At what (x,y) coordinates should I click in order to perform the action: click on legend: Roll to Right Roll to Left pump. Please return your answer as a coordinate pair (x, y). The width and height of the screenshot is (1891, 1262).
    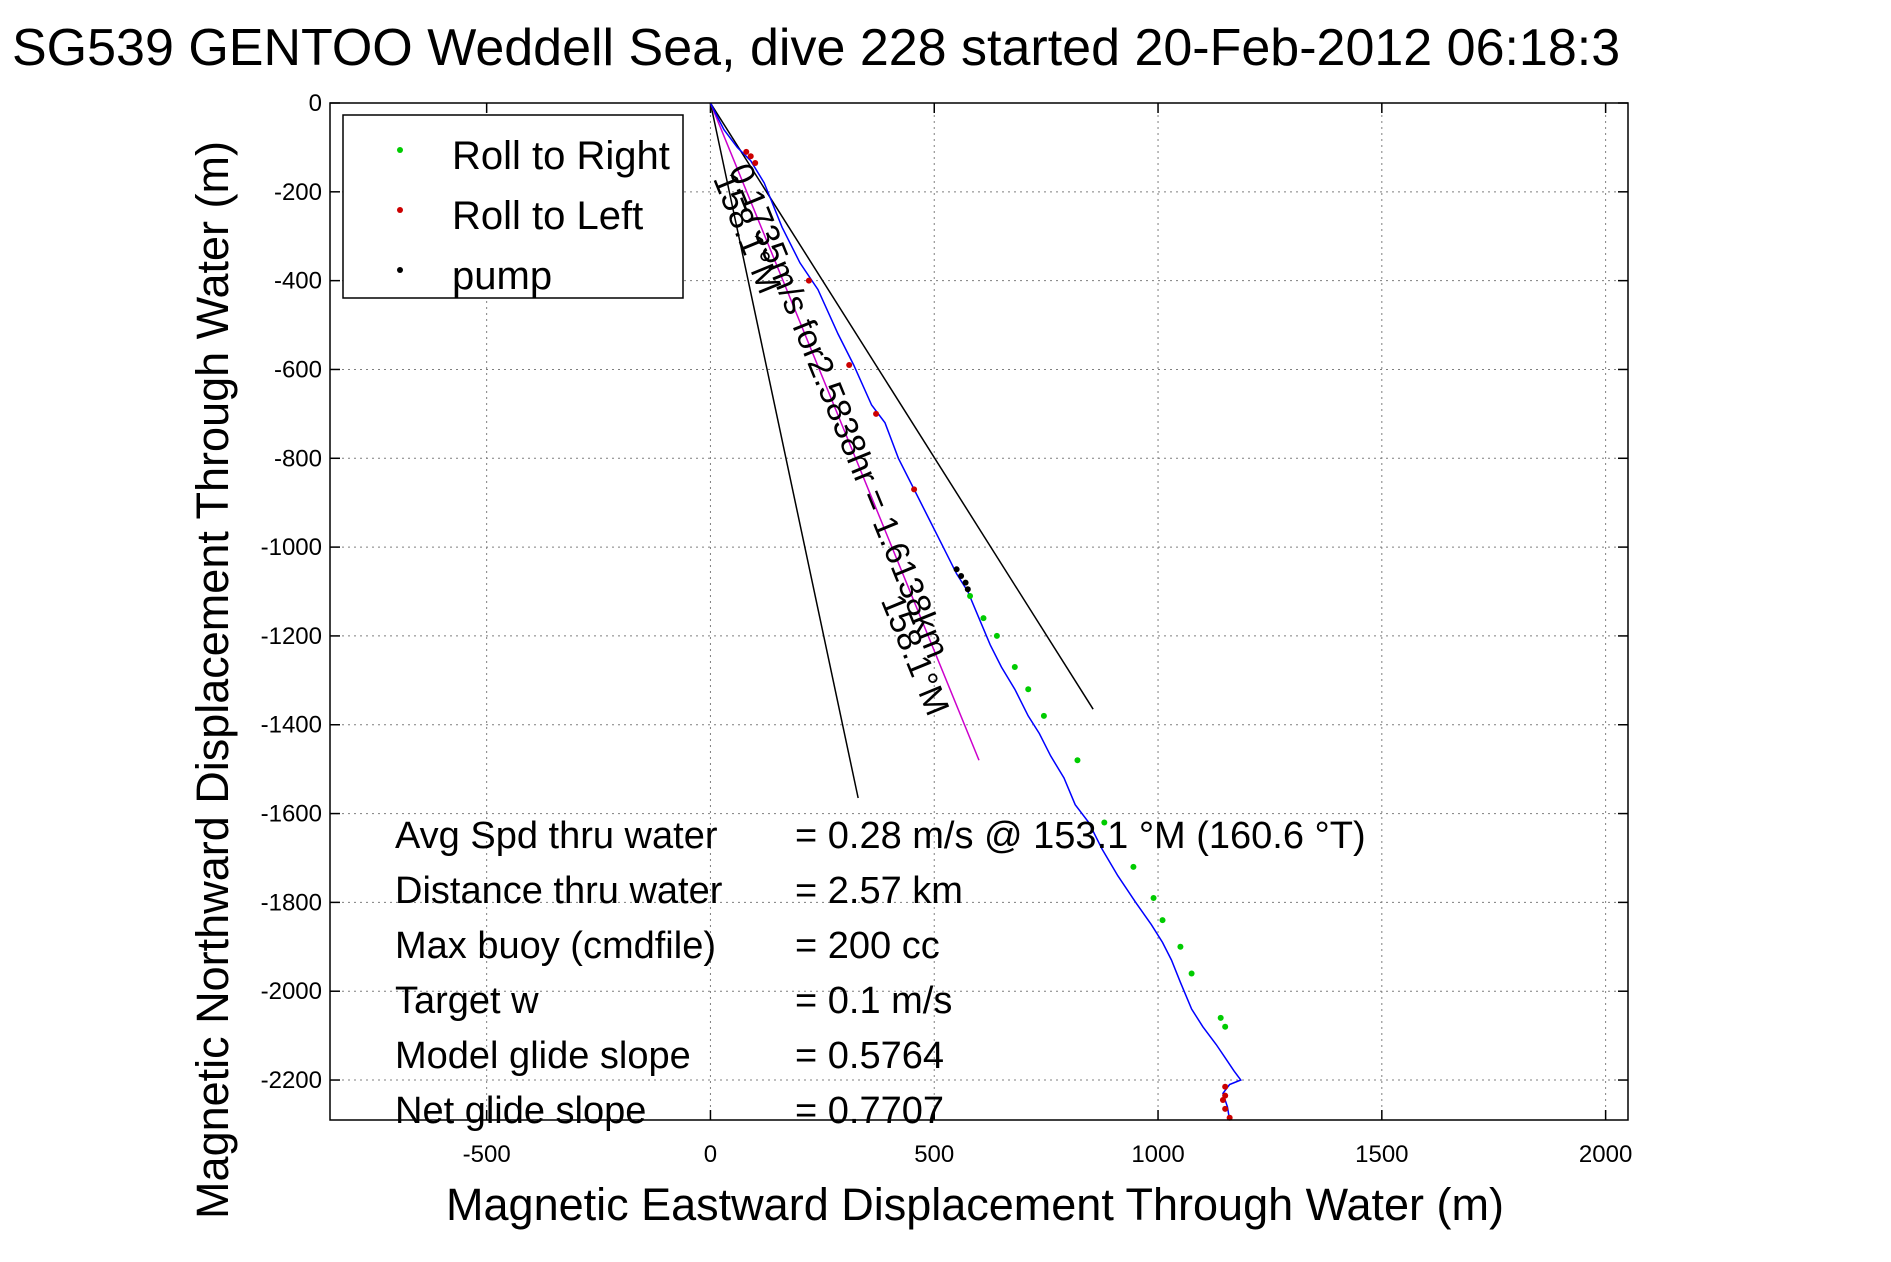
    Looking at the image, I should click on (513, 206).